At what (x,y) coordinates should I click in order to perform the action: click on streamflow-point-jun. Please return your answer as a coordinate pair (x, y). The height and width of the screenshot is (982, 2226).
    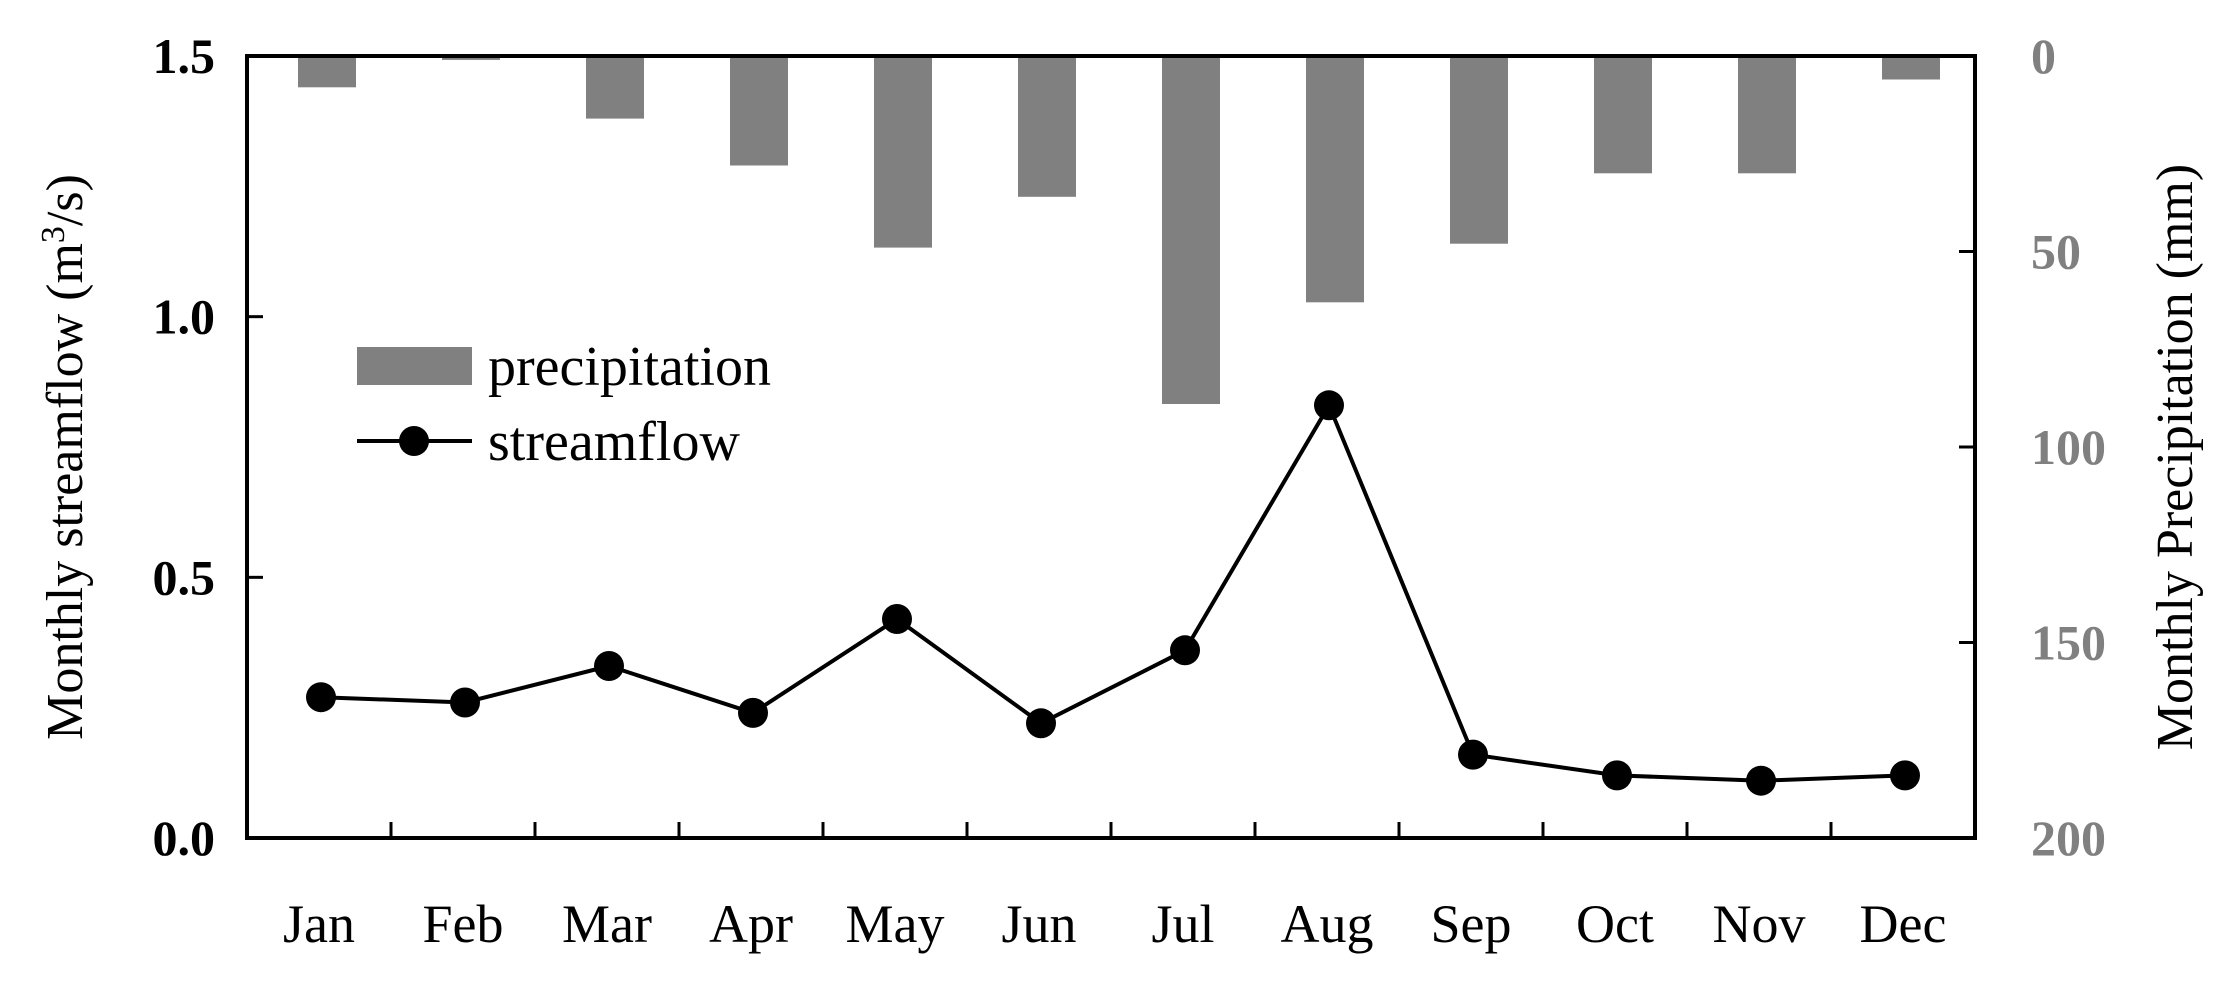
    Looking at the image, I should click on (1041, 723).